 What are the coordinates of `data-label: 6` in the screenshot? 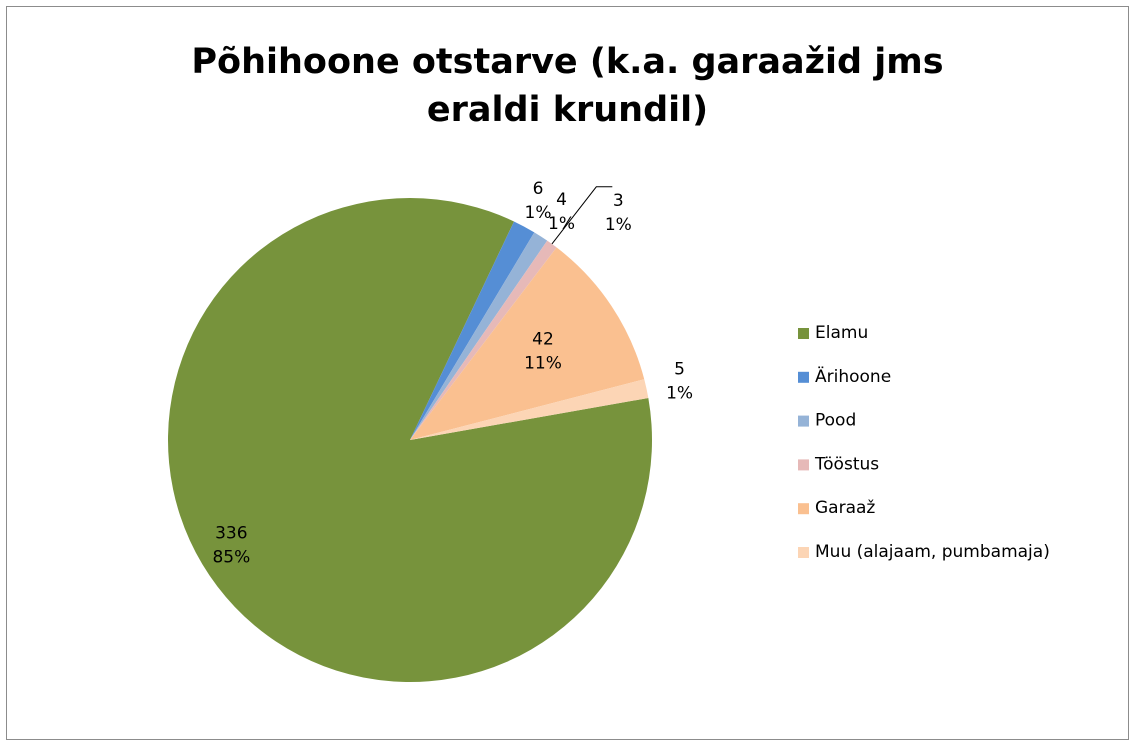 It's located at (538, 189).